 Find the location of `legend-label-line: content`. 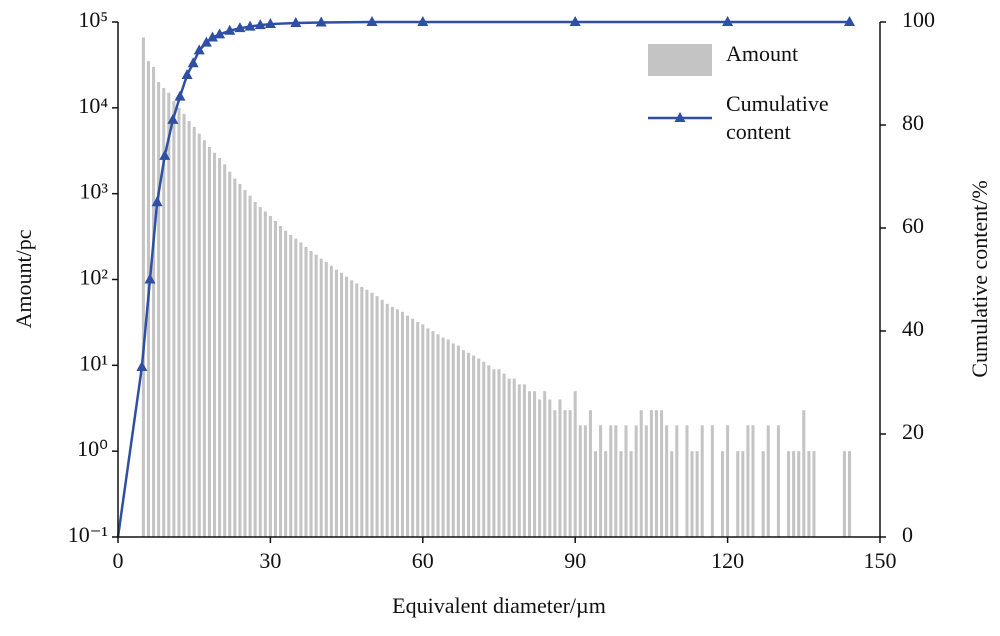

legend-label-line: content is located at coordinates (758, 131).